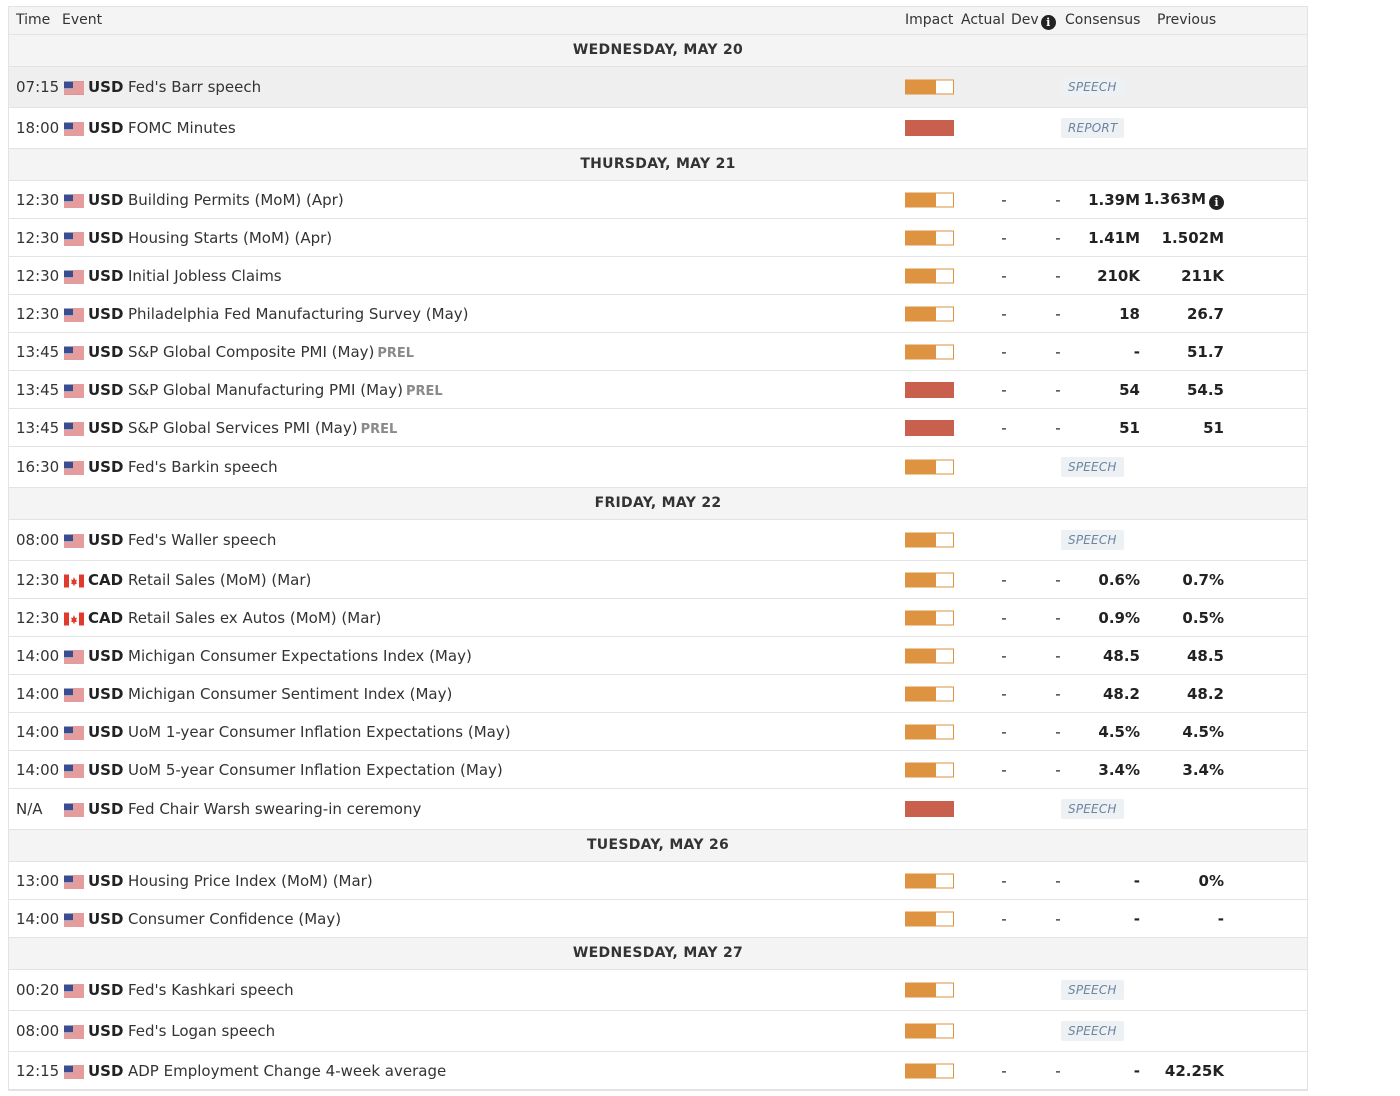 The image size is (1400, 1096). Describe the element at coordinates (658, 467) in the screenshot. I see `event-row: 16:30 USD Fed's Barkin speech SPEECH` at that location.